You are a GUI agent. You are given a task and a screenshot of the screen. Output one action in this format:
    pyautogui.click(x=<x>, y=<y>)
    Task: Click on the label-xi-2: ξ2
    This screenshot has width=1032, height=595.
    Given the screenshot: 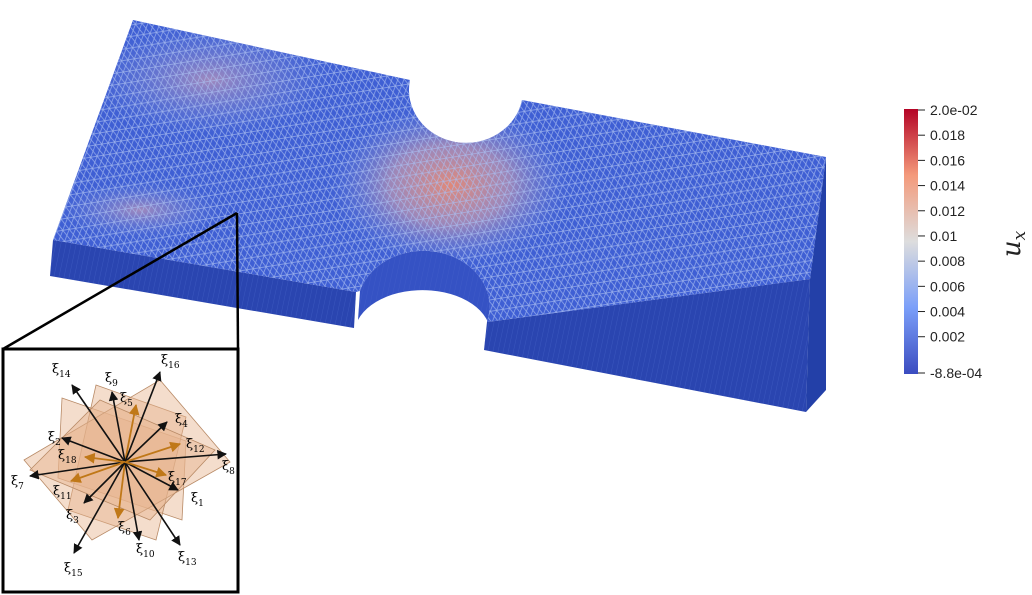 What is the action you would take?
    pyautogui.click(x=54, y=439)
    